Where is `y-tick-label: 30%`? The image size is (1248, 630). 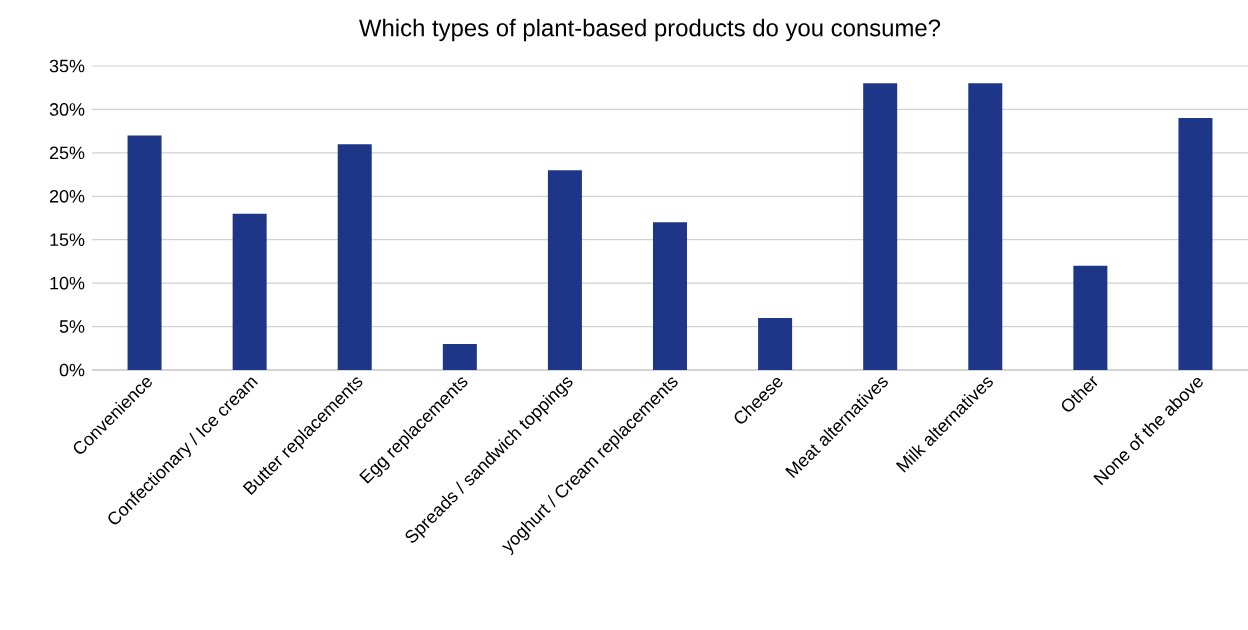 y-tick-label: 30% is located at coordinates (67, 109).